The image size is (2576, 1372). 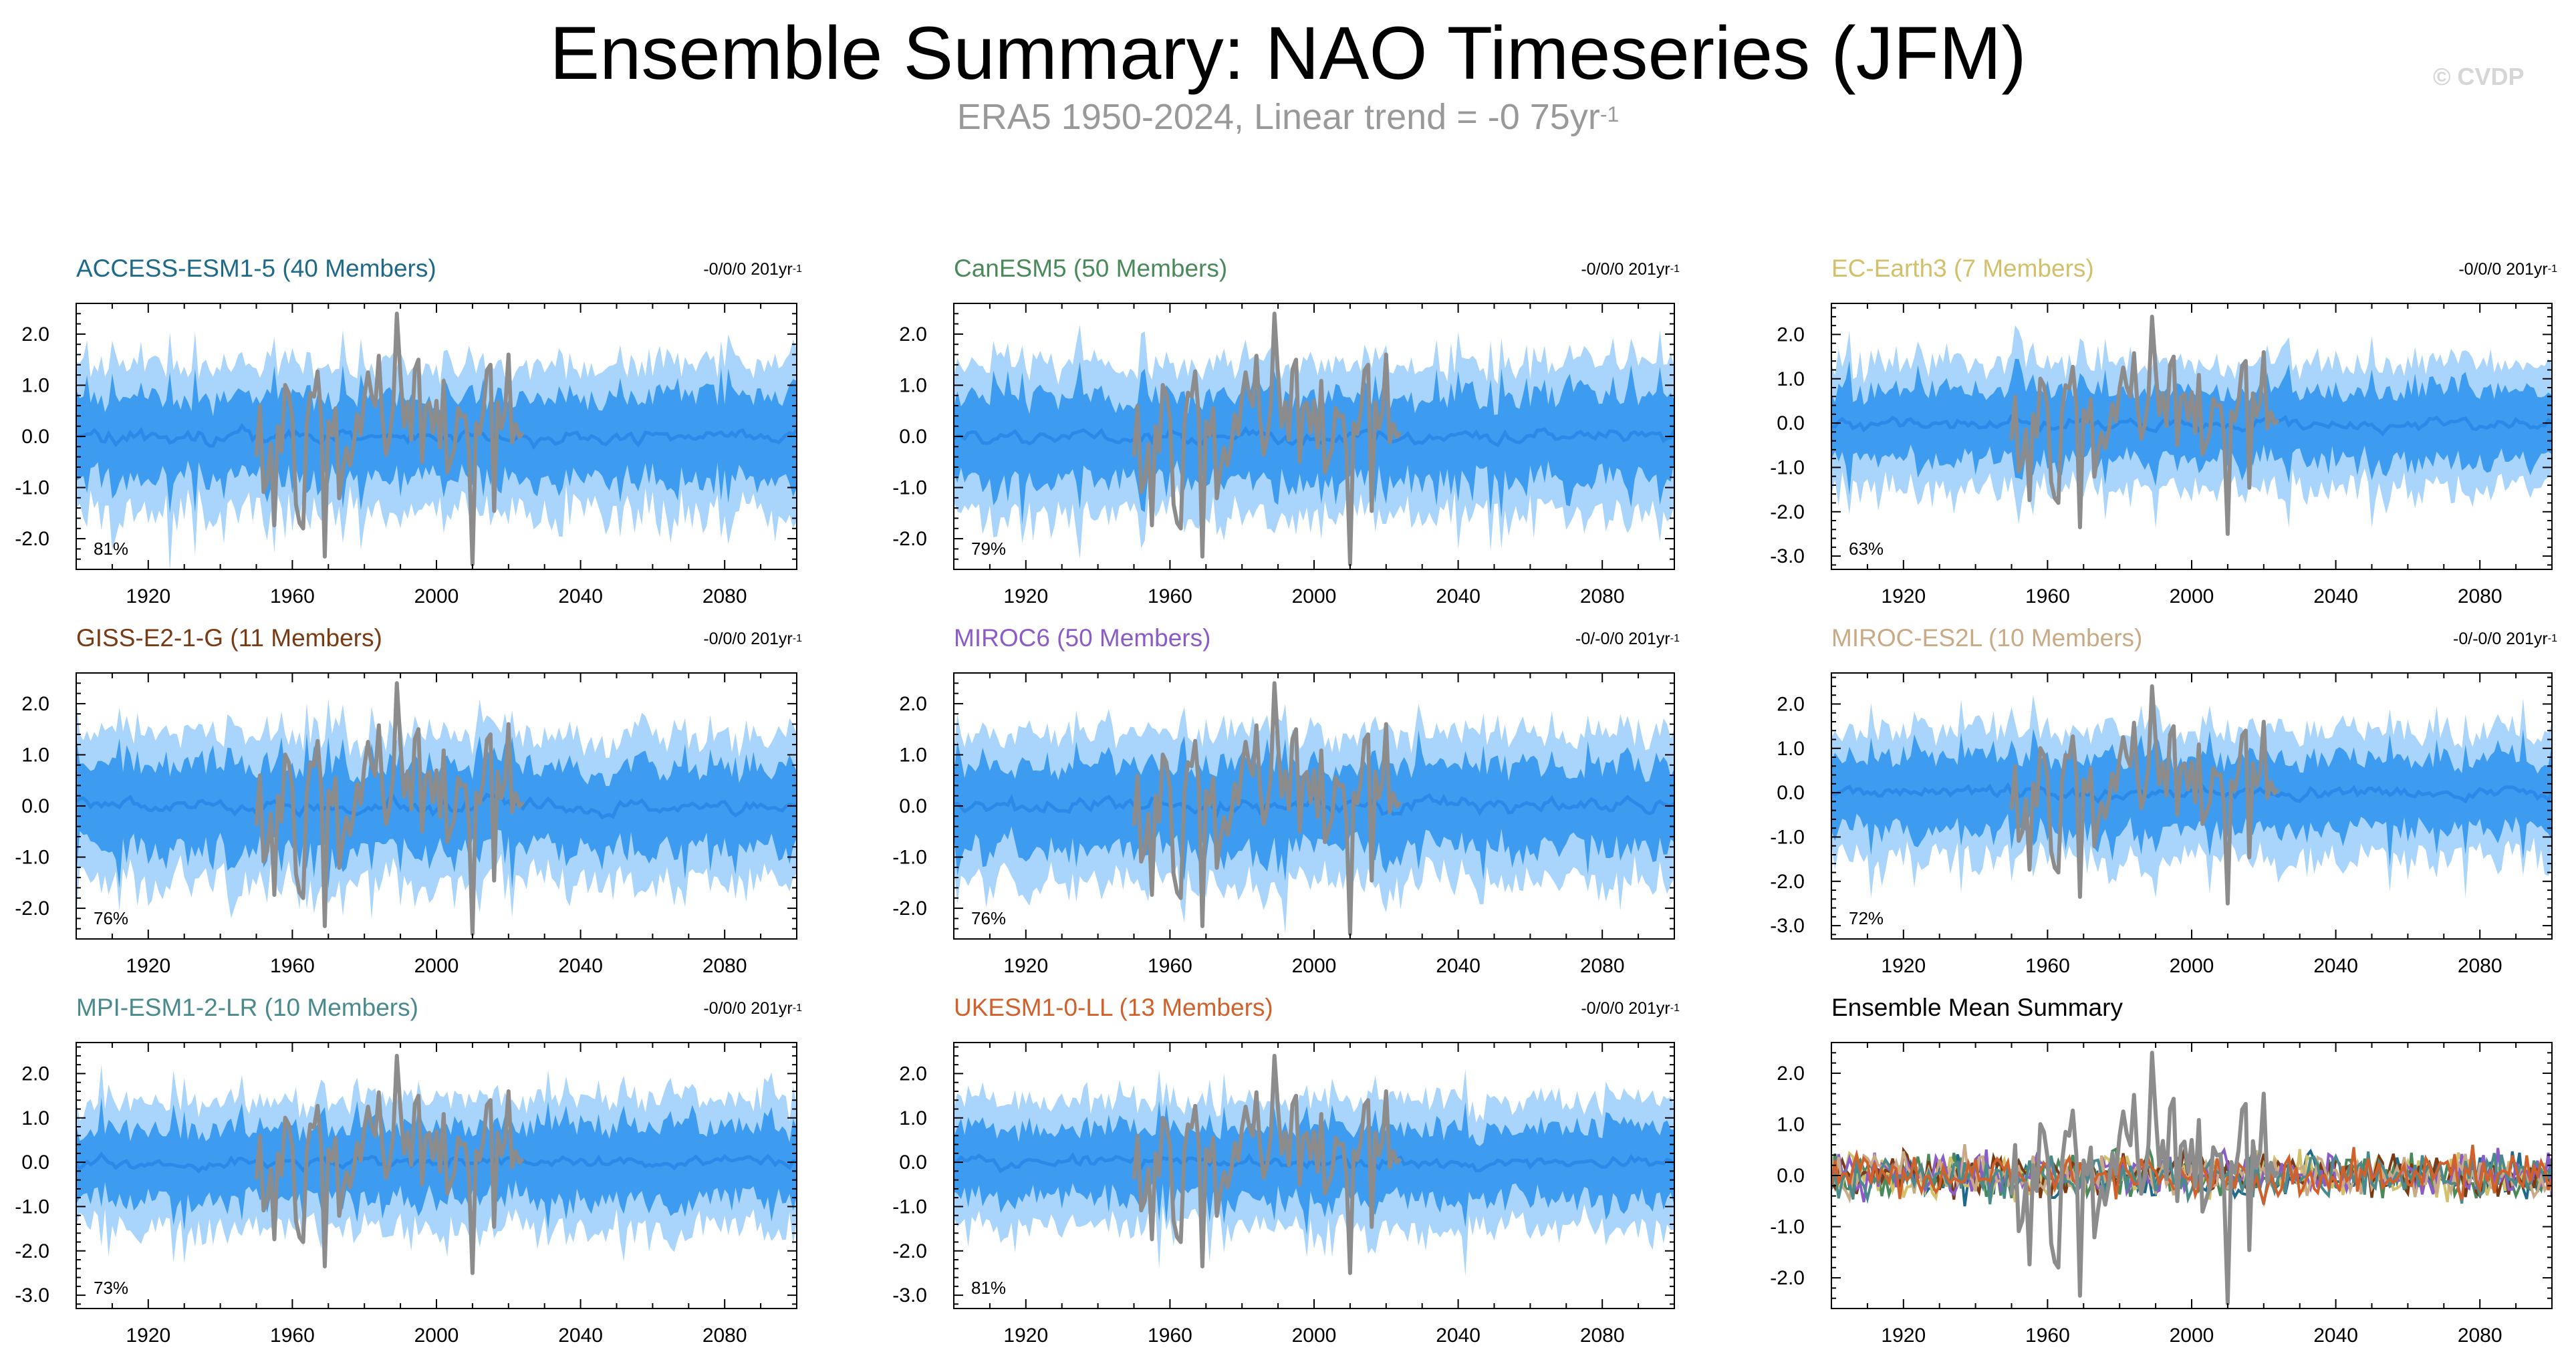 What do you see at coordinates (1113, 1008) in the screenshot?
I see `panel-title: UKESM1-0-LL (13 Members)` at bounding box center [1113, 1008].